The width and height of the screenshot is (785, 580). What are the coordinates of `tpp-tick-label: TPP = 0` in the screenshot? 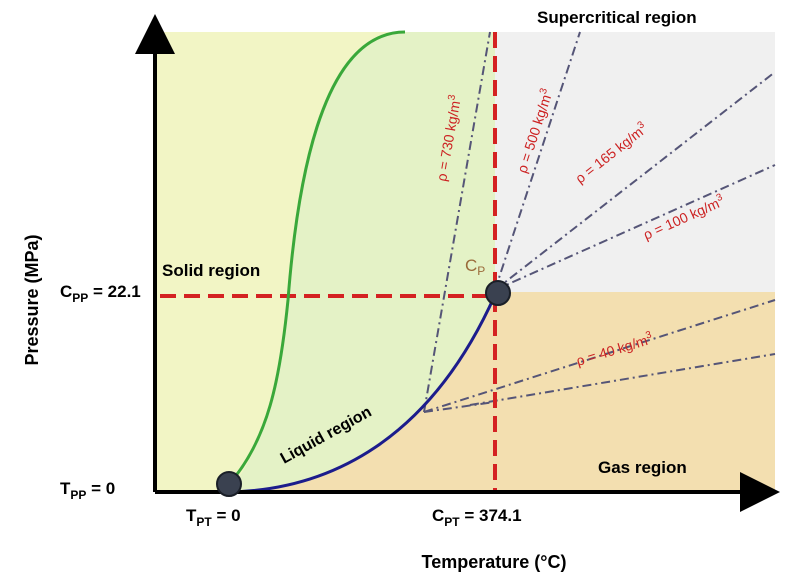 It's located at (87, 490).